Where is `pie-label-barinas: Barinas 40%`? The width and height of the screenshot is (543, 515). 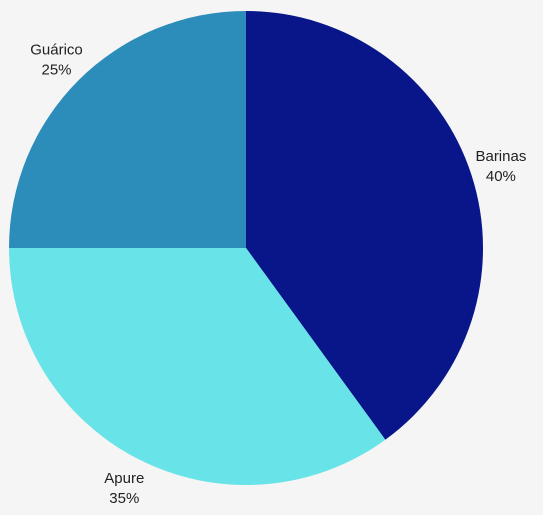 pie-label-barinas: Barinas 40% is located at coordinates (500, 166).